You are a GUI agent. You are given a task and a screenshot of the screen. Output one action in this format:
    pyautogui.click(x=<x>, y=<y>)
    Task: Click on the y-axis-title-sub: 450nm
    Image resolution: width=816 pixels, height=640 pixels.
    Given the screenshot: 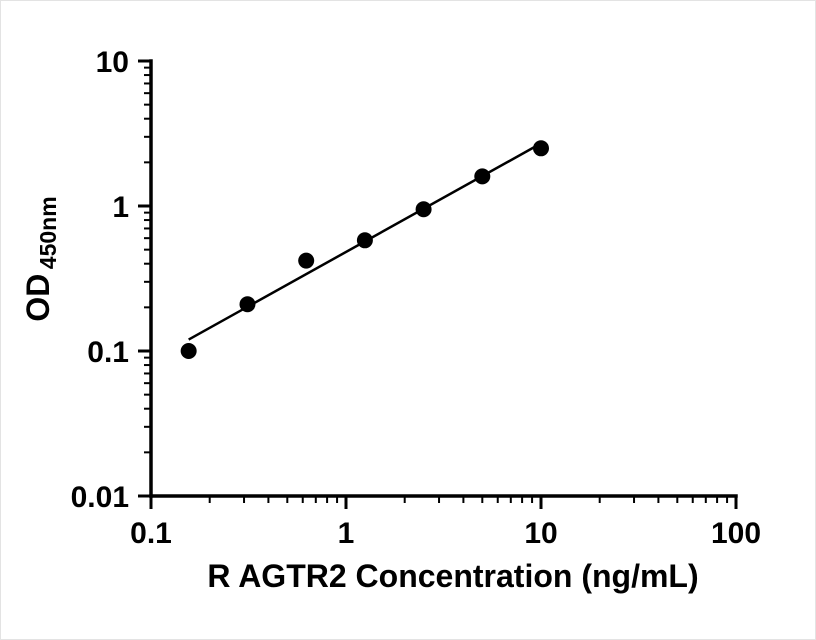 What is the action you would take?
    pyautogui.click(x=48, y=232)
    